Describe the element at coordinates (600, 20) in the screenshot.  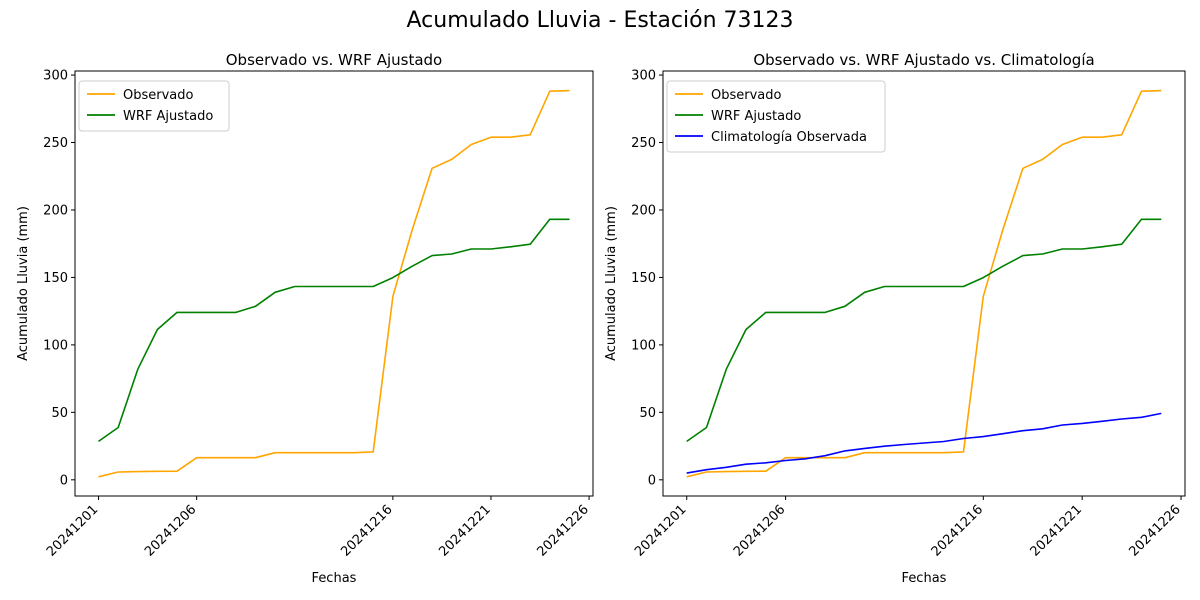
I see `figure-title: Acumulado Lluvia - Estación 73123` at that location.